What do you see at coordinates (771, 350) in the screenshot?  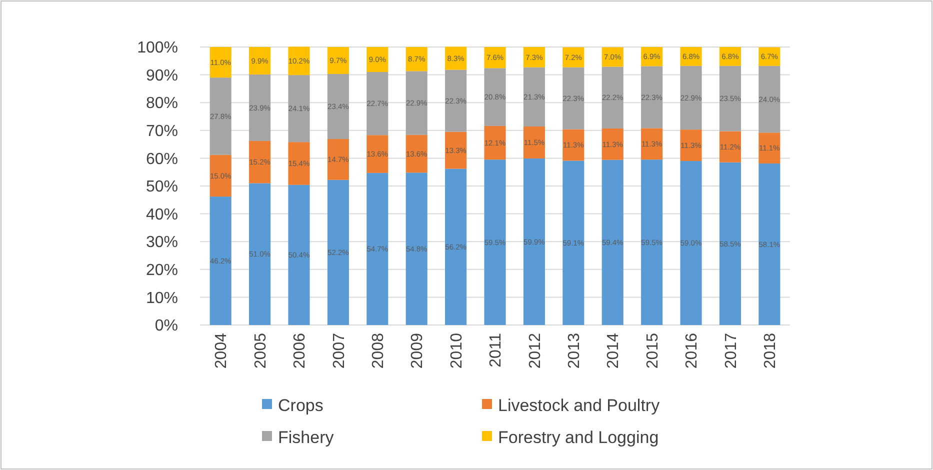 I see `x-tick-label: 2018` at bounding box center [771, 350].